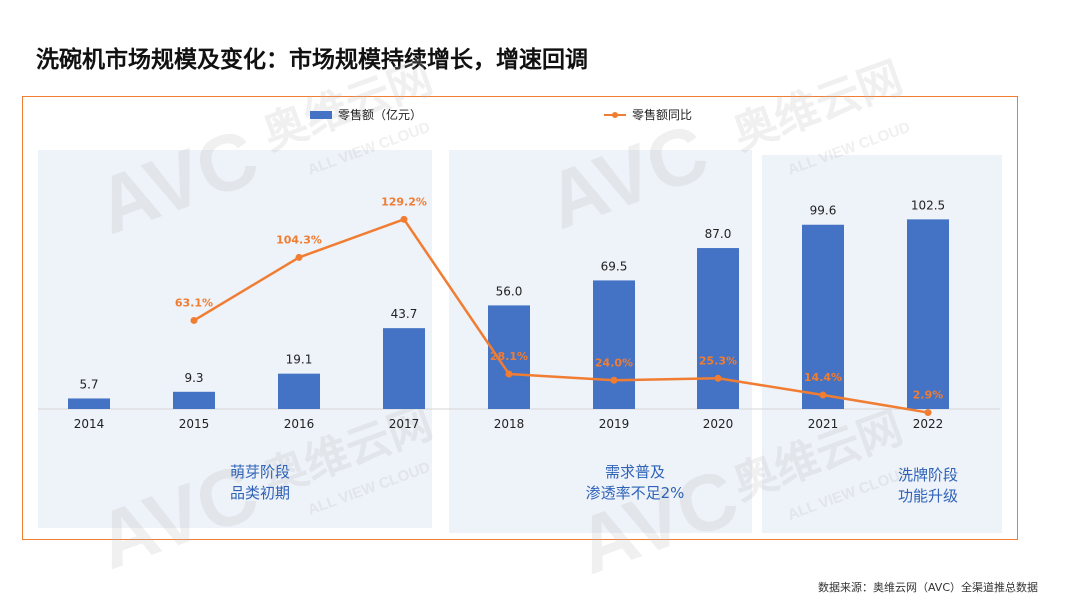 The height and width of the screenshot is (608, 1080). Describe the element at coordinates (509, 424) in the screenshot. I see `x-tick-label-2018: 2018` at that location.